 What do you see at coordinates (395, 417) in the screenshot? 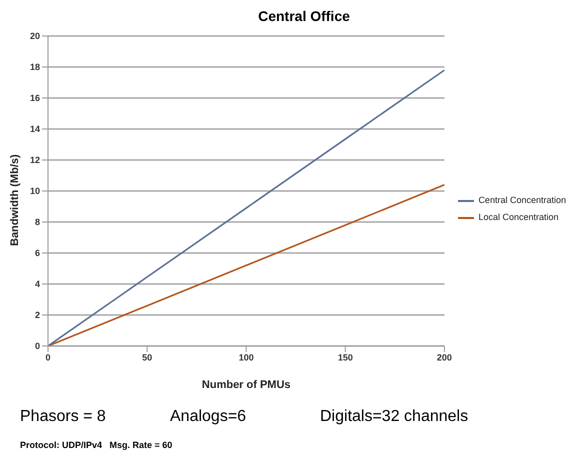
I see `text: Digitals=32 channels` at bounding box center [395, 417].